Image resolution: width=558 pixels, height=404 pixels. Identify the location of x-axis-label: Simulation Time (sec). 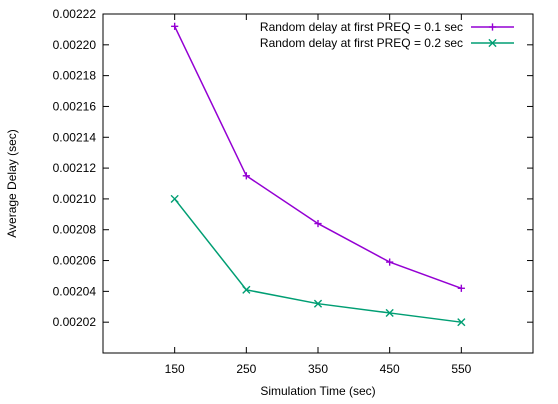
(317, 391).